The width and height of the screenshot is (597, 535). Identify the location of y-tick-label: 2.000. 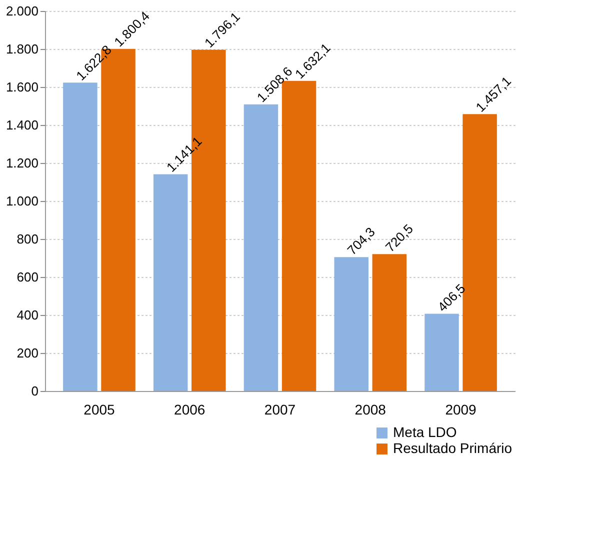
(22, 11).